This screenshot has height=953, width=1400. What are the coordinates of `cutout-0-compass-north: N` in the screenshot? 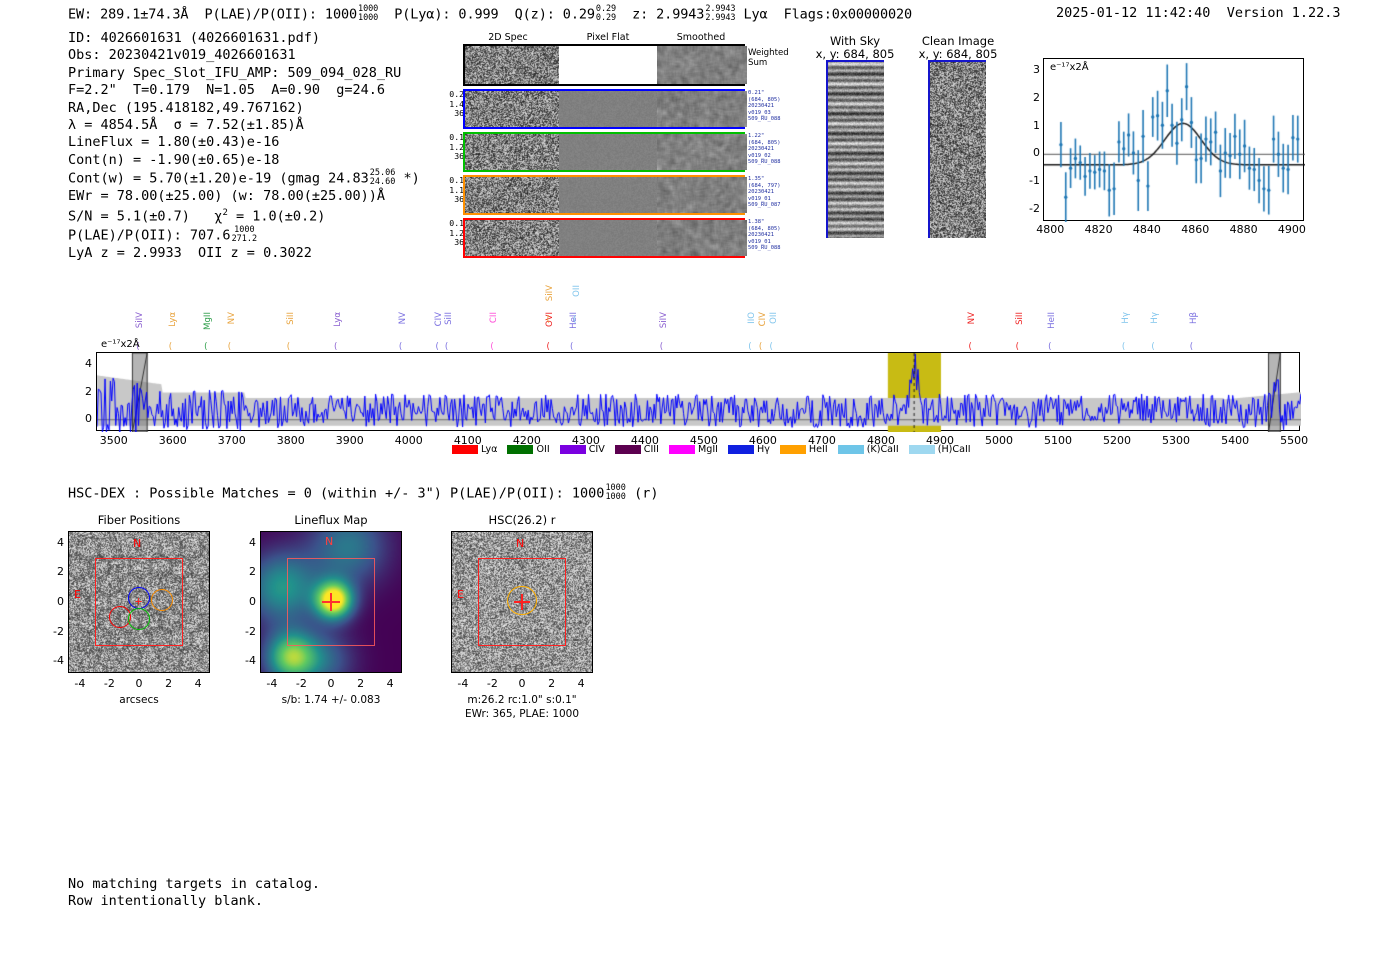 It's located at (137, 543).